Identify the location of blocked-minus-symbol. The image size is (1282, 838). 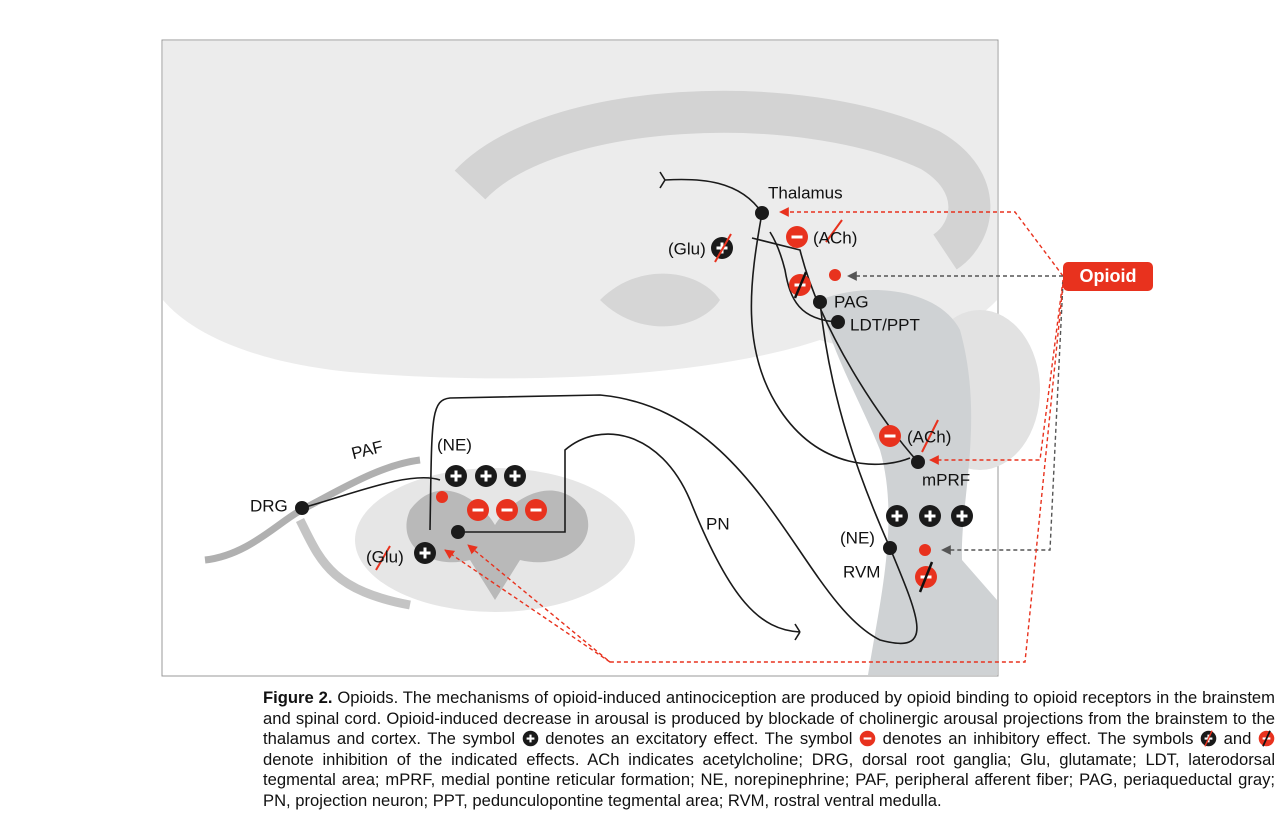
(1266, 738).